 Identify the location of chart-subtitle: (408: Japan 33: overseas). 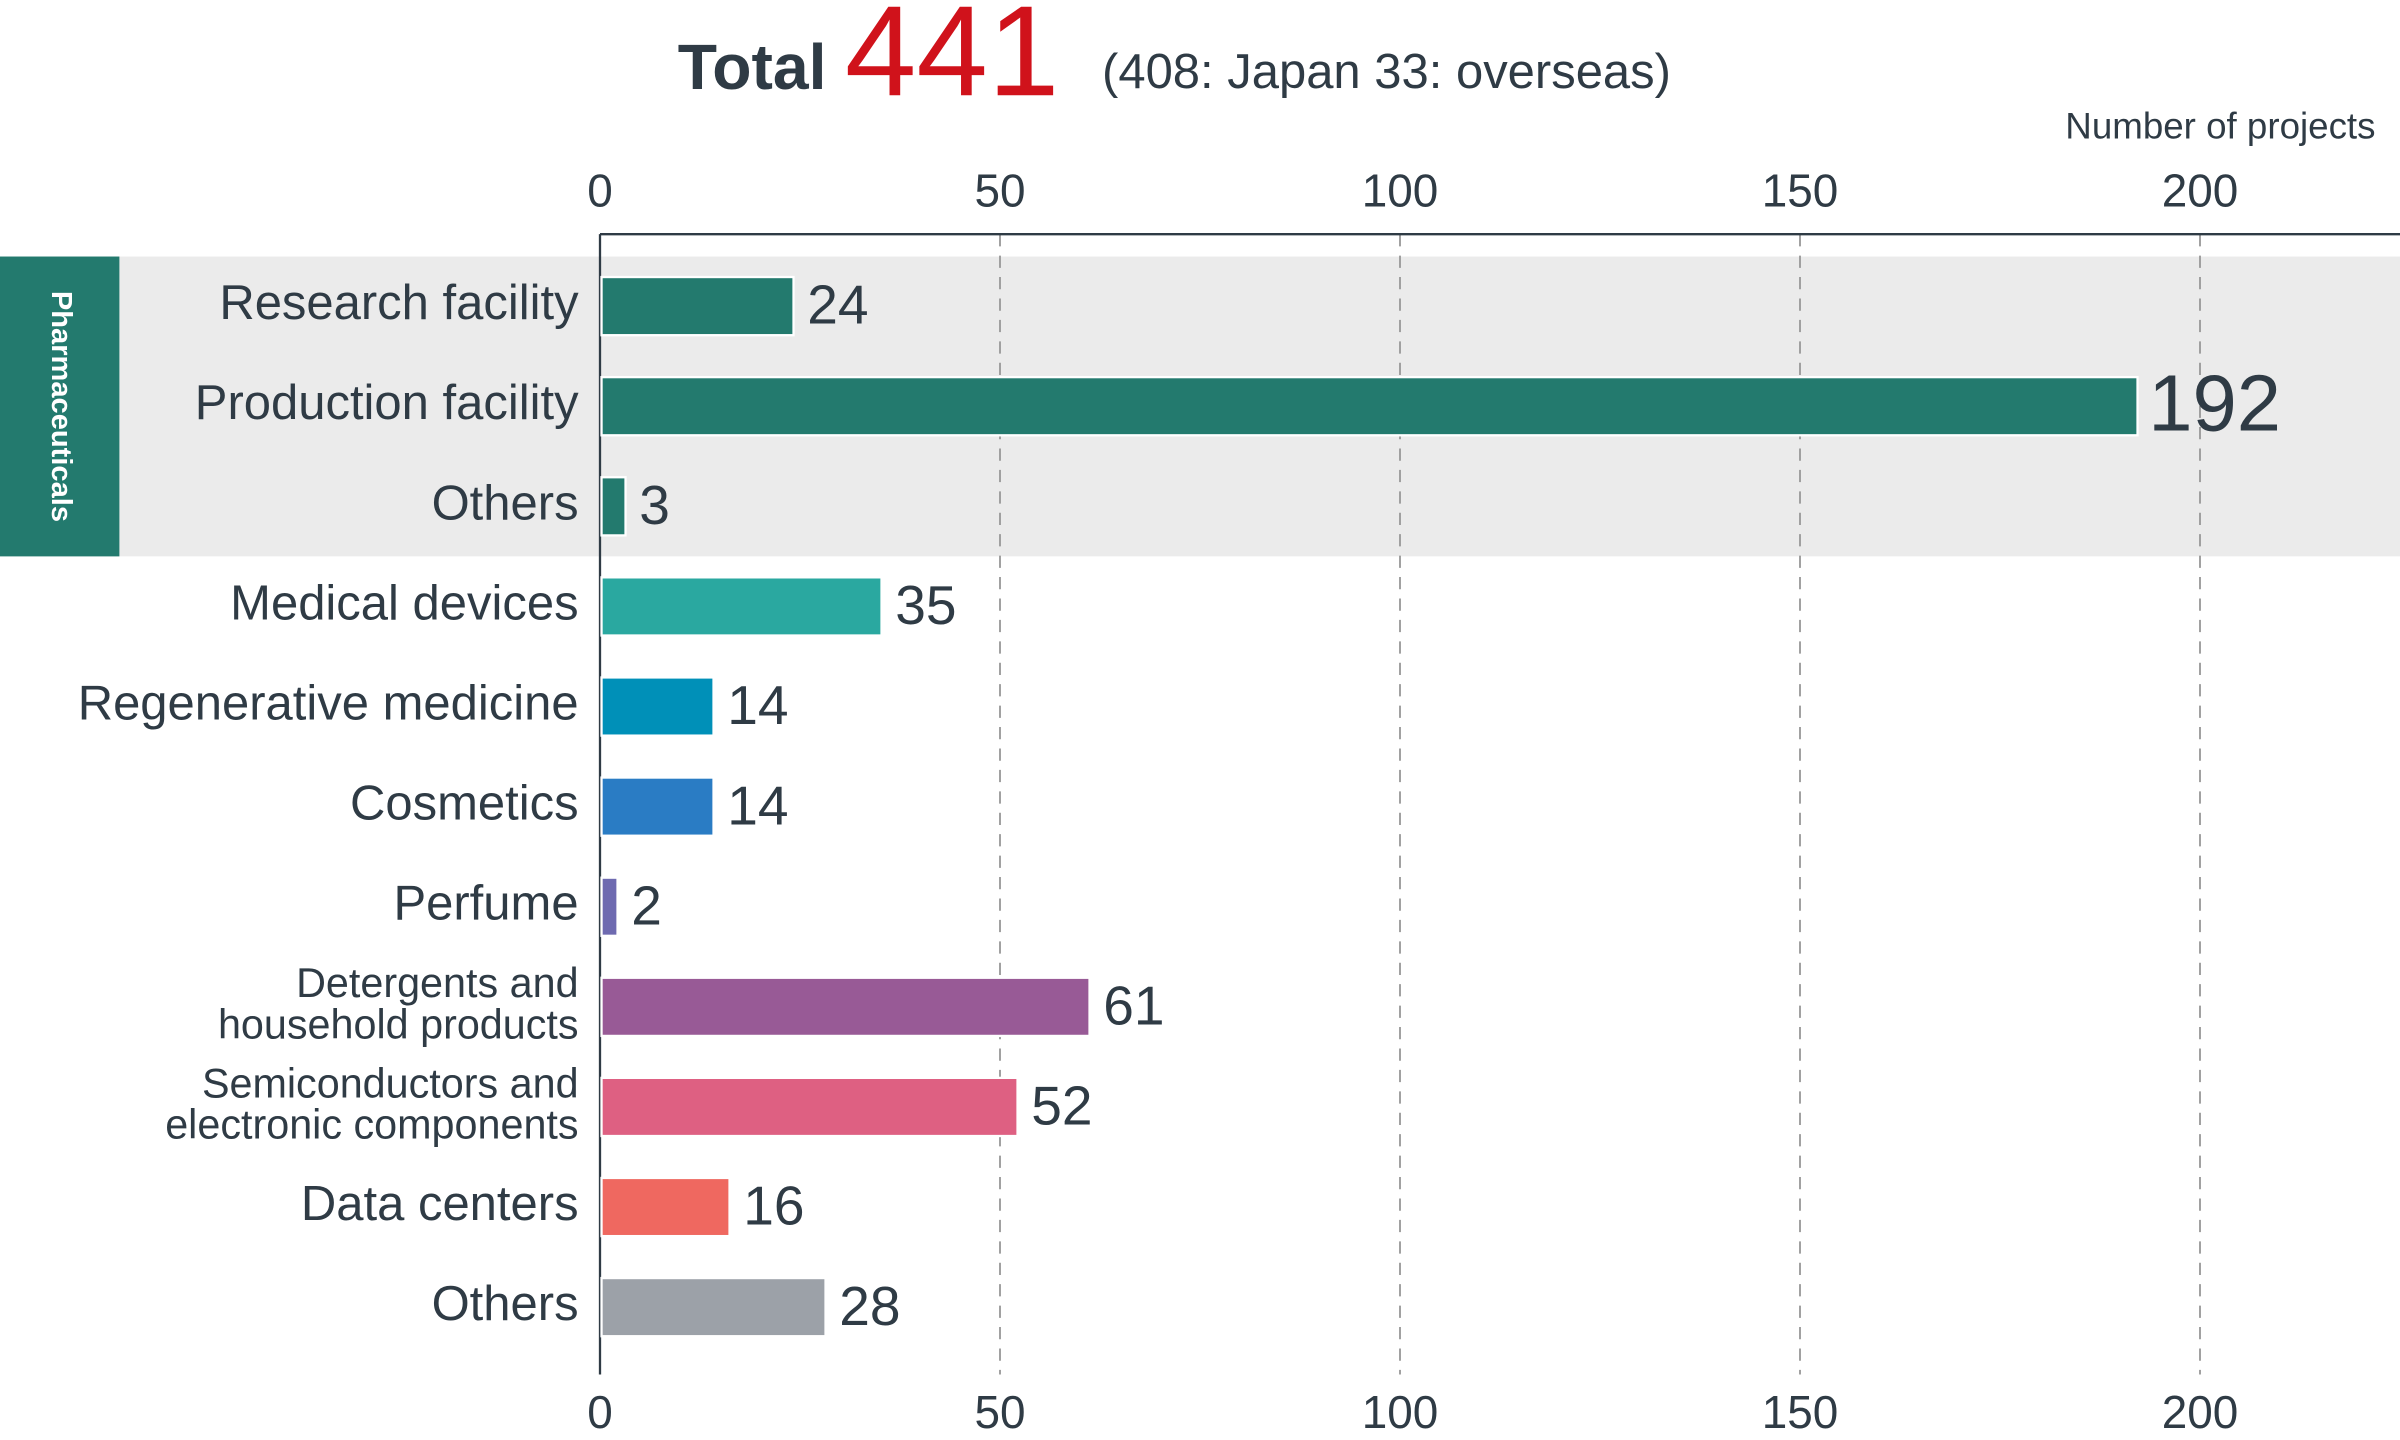
(1386, 72).